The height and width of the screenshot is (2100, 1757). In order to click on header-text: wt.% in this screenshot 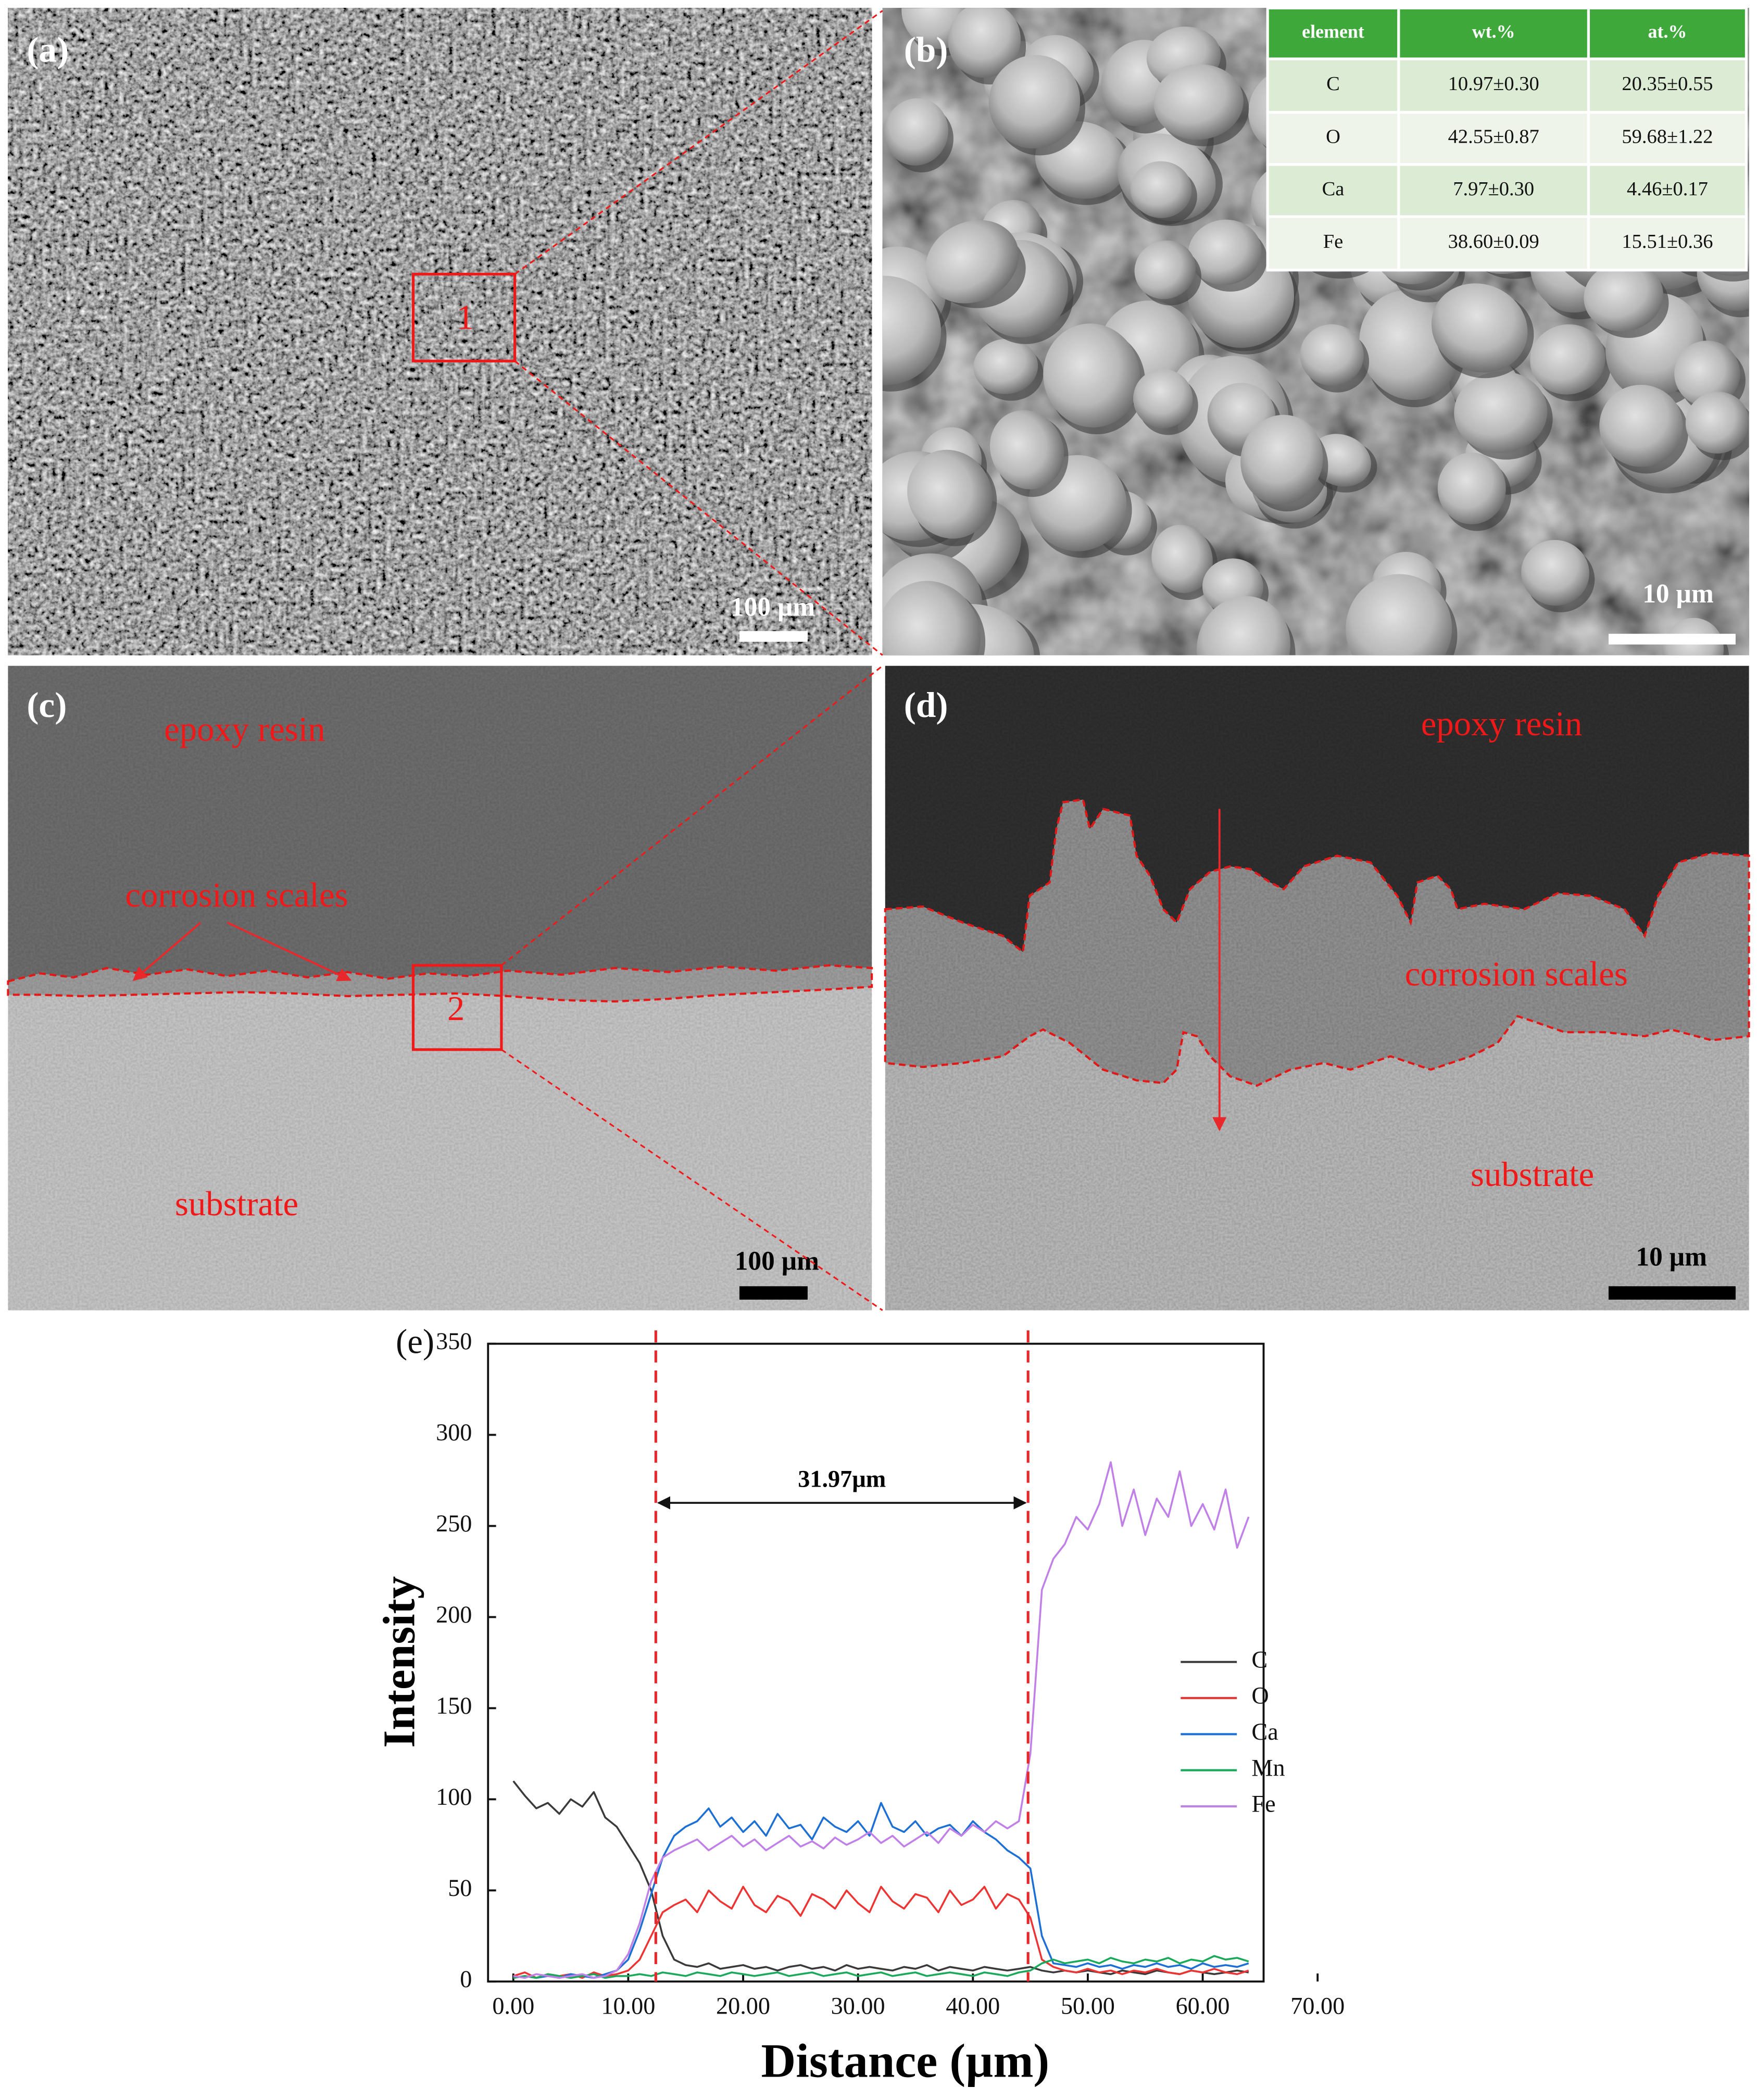, I will do `click(1493, 31)`.